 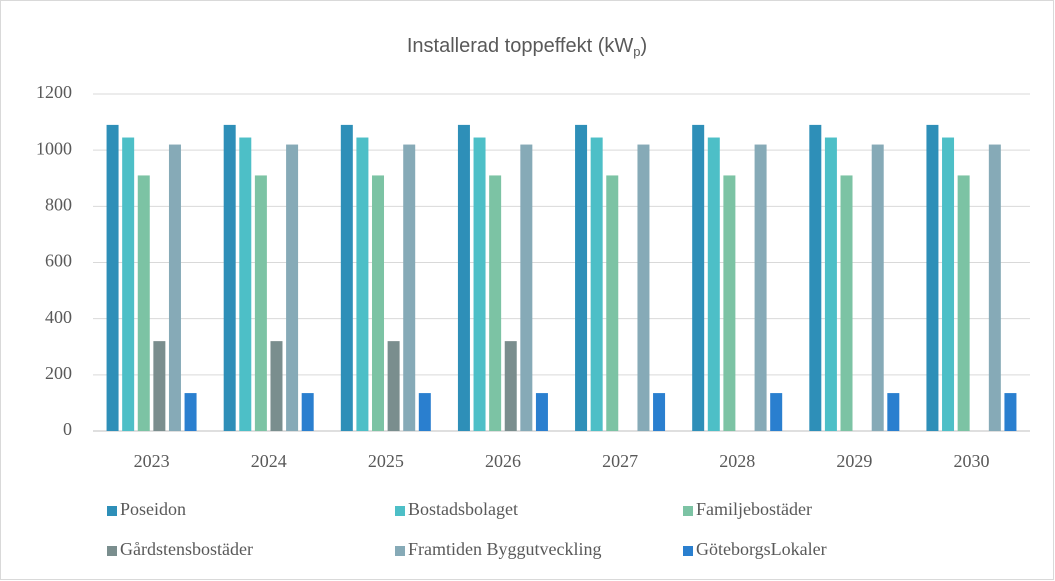 What do you see at coordinates (152, 461) in the screenshot?
I see `x-tick-label: 2023` at bounding box center [152, 461].